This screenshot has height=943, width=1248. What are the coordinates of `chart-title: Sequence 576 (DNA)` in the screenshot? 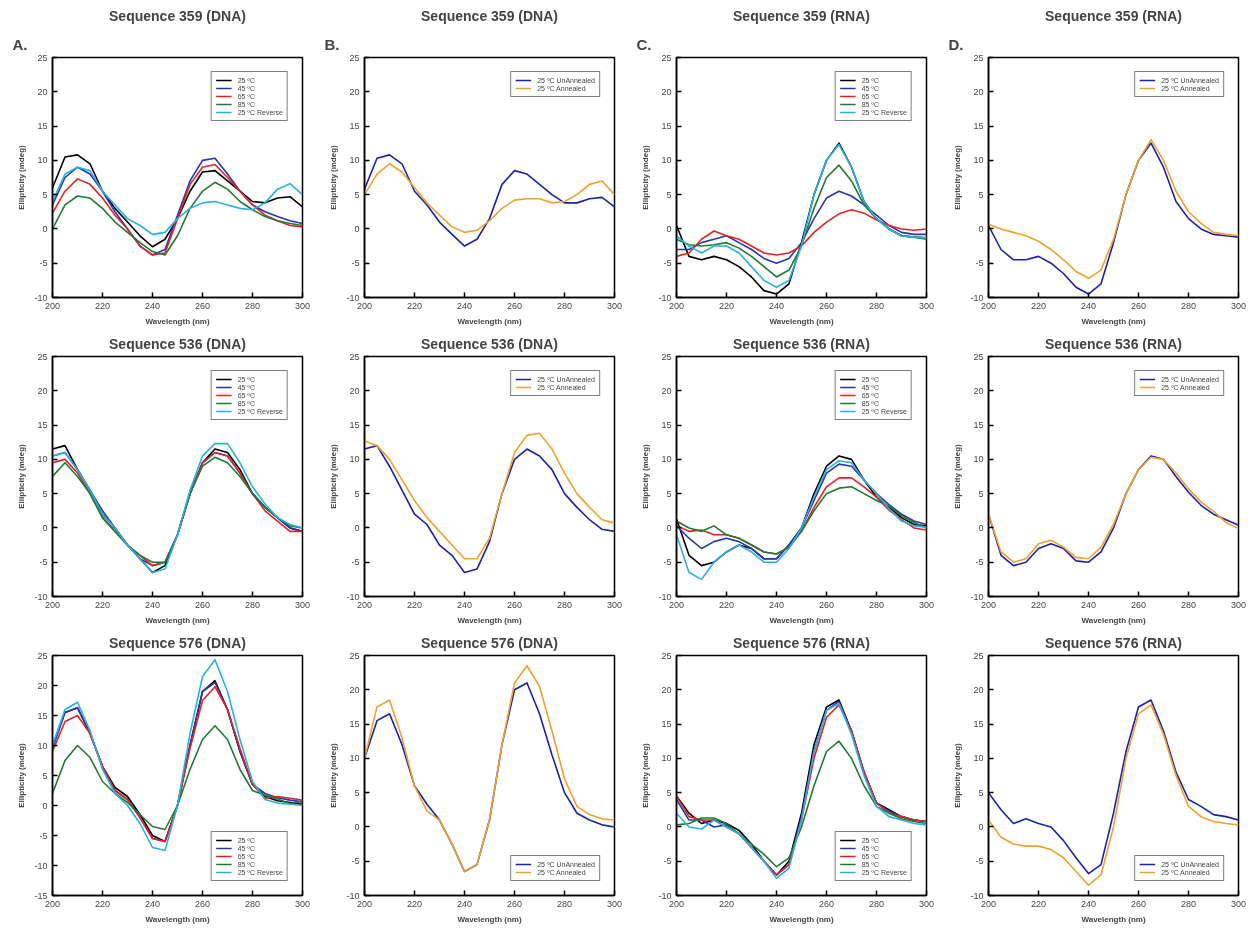 It's located at (177, 642).